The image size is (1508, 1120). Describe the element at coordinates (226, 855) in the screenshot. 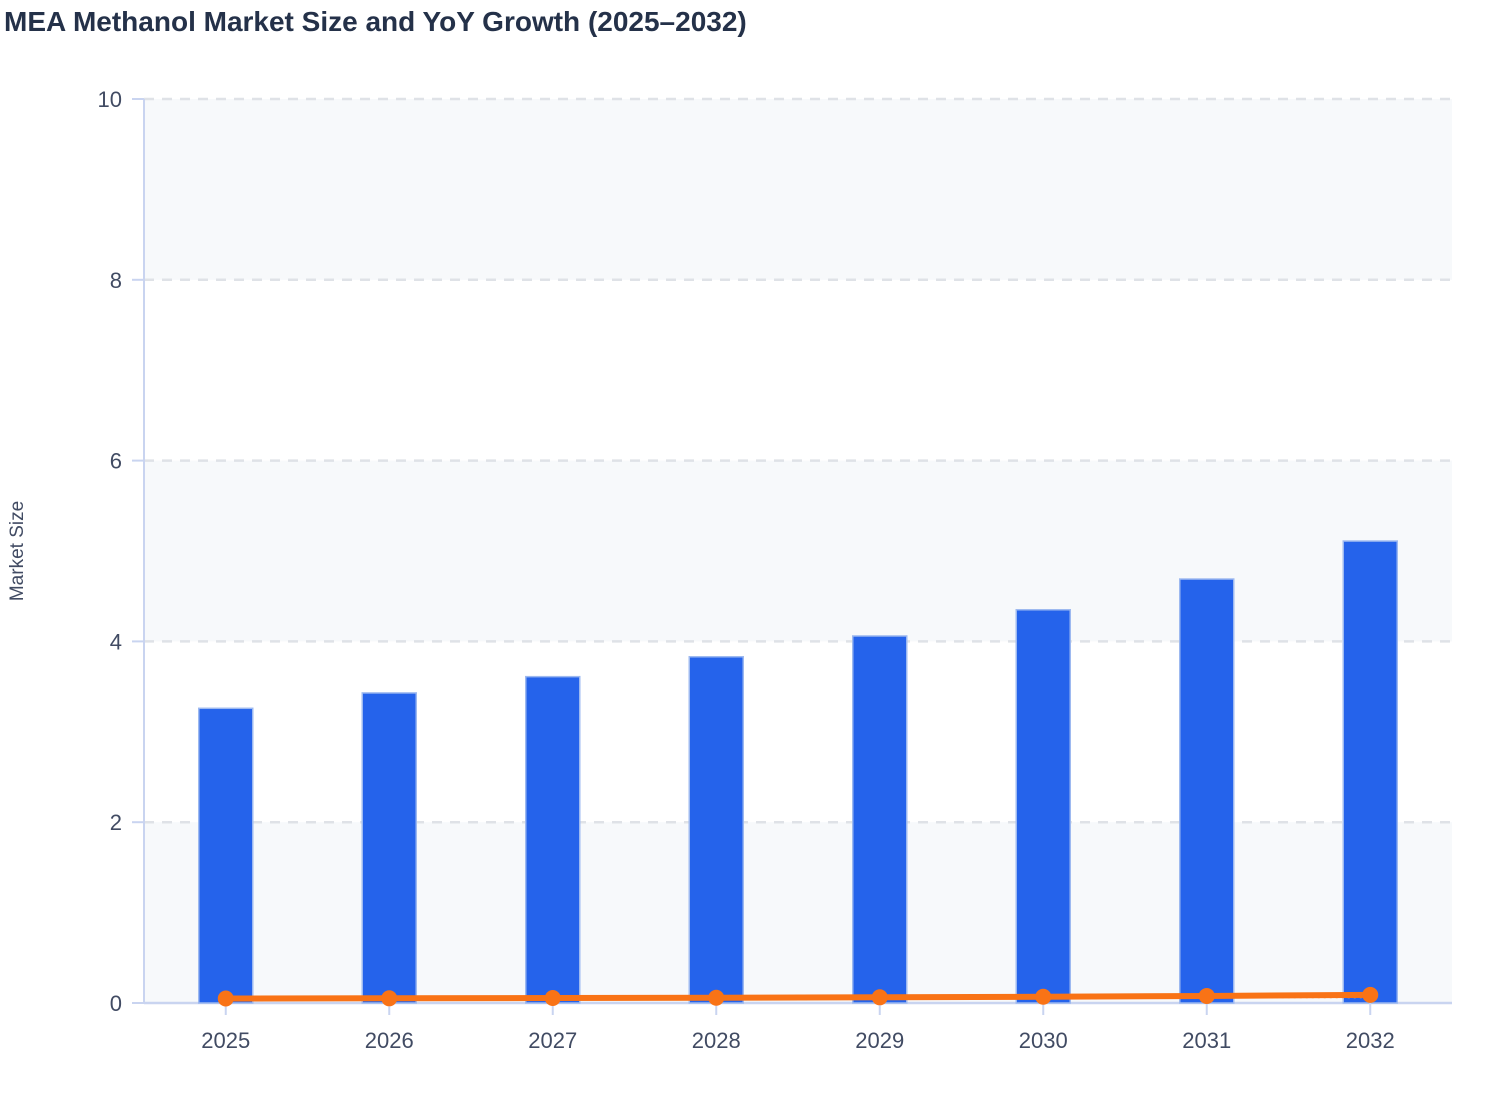

I see `bar-2025` at that location.